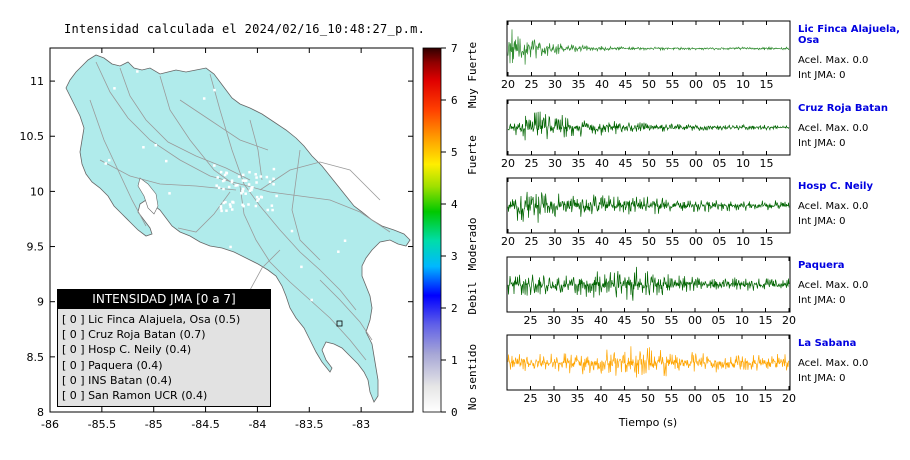 This screenshot has height=460, width=910. What do you see at coordinates (472, 244) in the screenshot?
I see `colorbar-category-label: Moderado` at bounding box center [472, 244].